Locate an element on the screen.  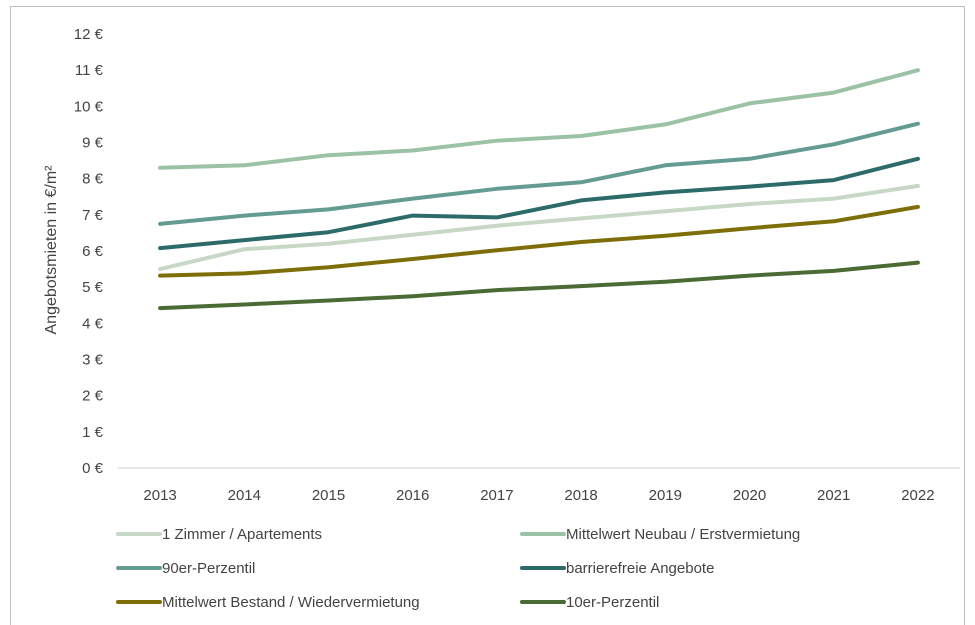
x-tick-label: 2015 is located at coordinates (328, 495).